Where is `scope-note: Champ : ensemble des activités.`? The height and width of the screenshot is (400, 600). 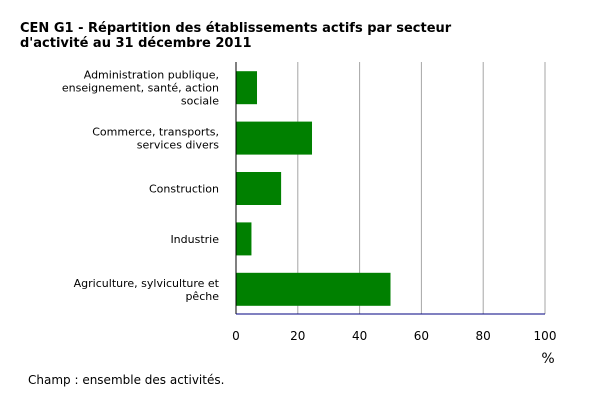 scope-note: Champ : ensemble des activités. is located at coordinates (126, 380).